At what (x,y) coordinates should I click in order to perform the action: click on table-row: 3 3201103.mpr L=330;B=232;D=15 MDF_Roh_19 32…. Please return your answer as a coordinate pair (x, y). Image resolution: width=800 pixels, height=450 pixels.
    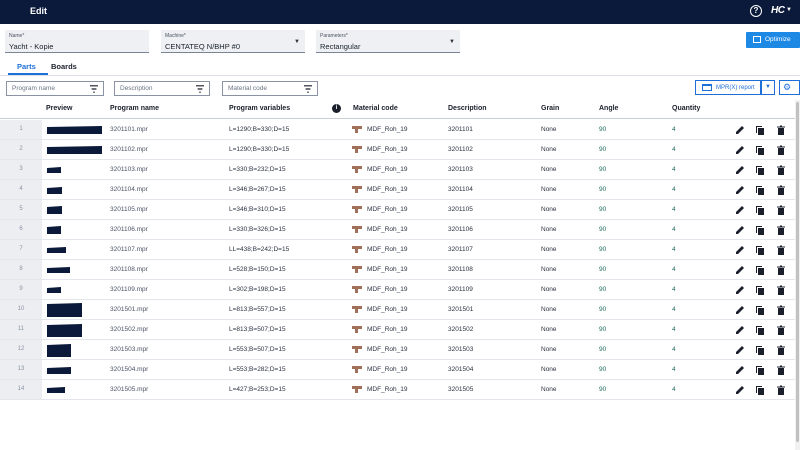
    Looking at the image, I should click on (400, 170).